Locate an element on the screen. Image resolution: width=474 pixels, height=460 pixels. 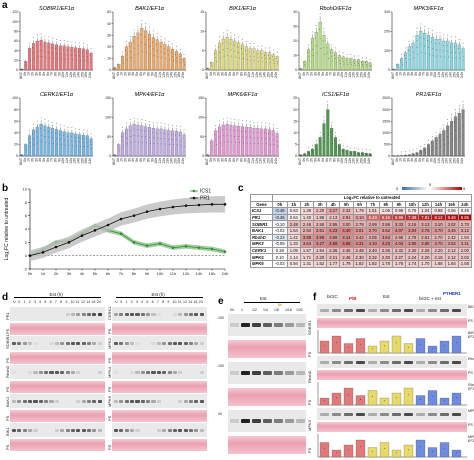
lane-label: 9 is located at coordinates (168, 302).